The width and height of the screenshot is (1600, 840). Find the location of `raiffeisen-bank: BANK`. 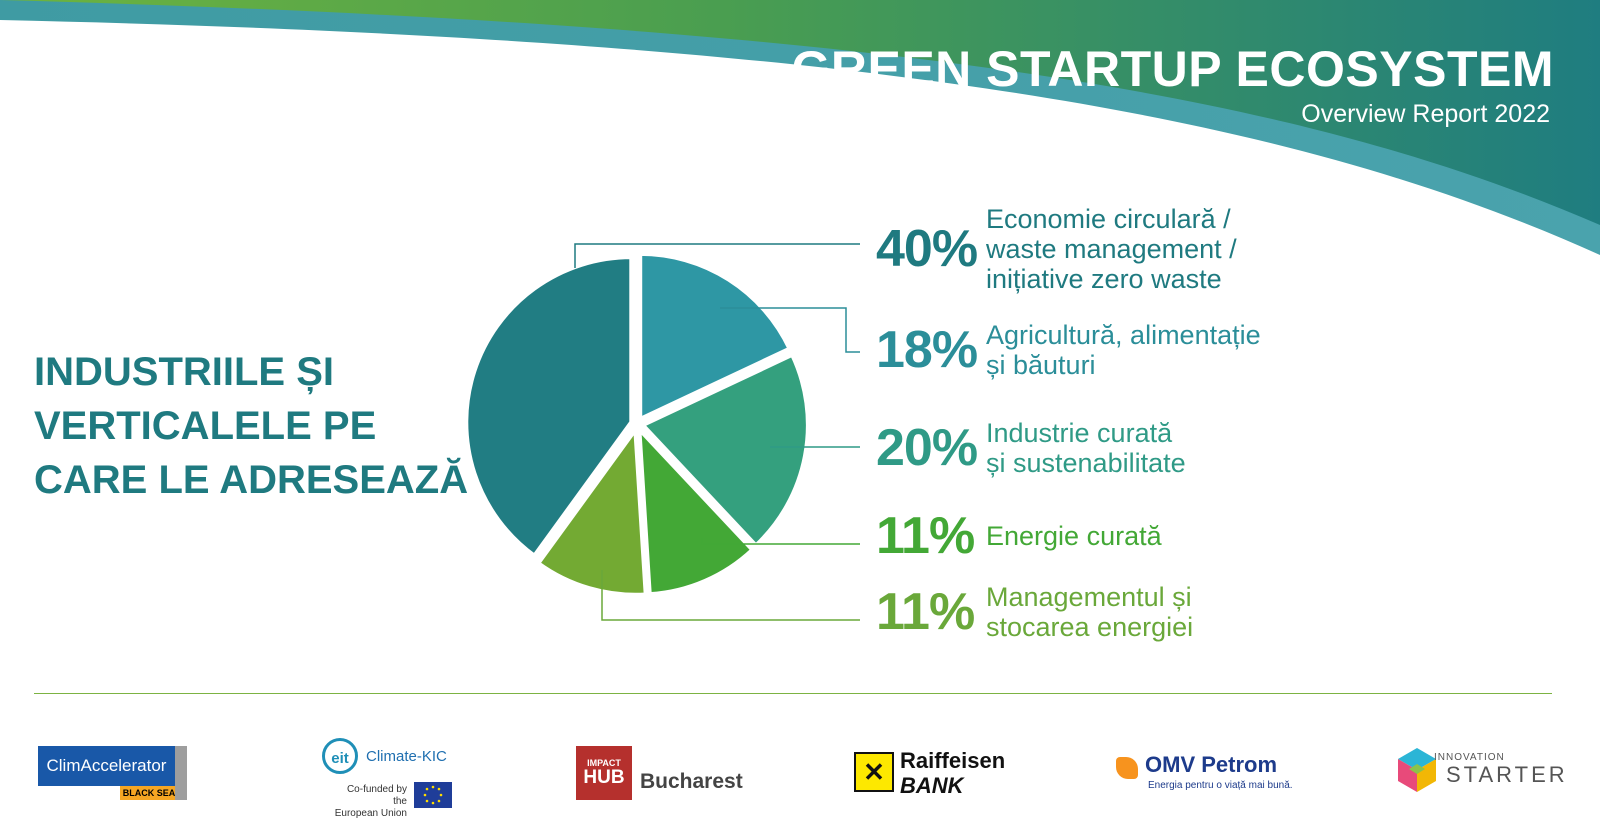

raiffeisen-bank: BANK is located at coordinates (932, 785).